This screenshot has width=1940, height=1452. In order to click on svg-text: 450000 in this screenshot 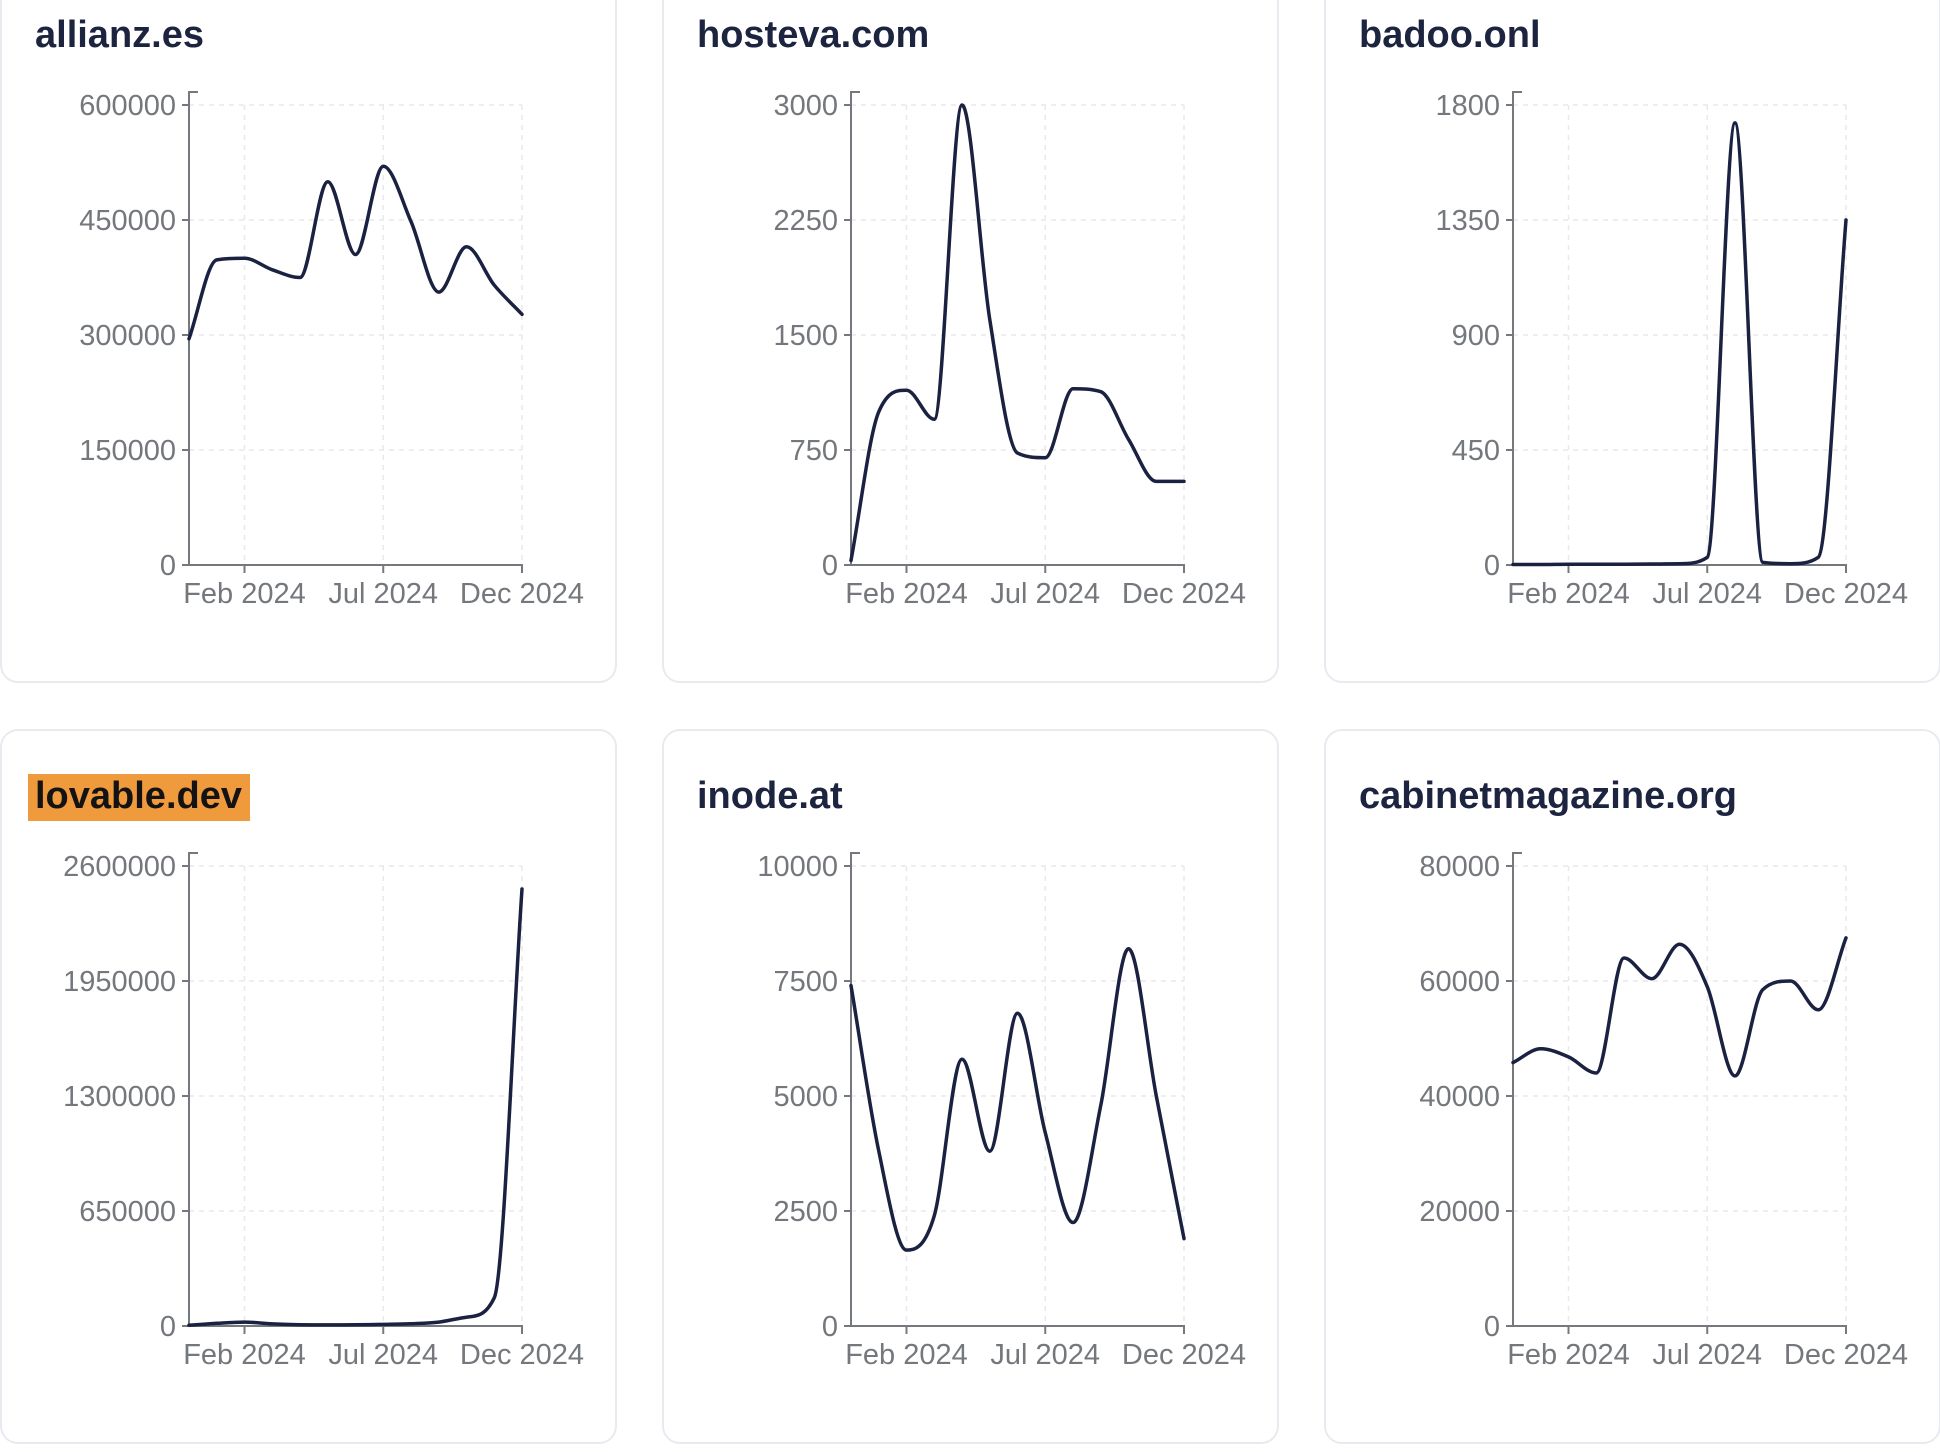, I will do `click(127, 221)`.